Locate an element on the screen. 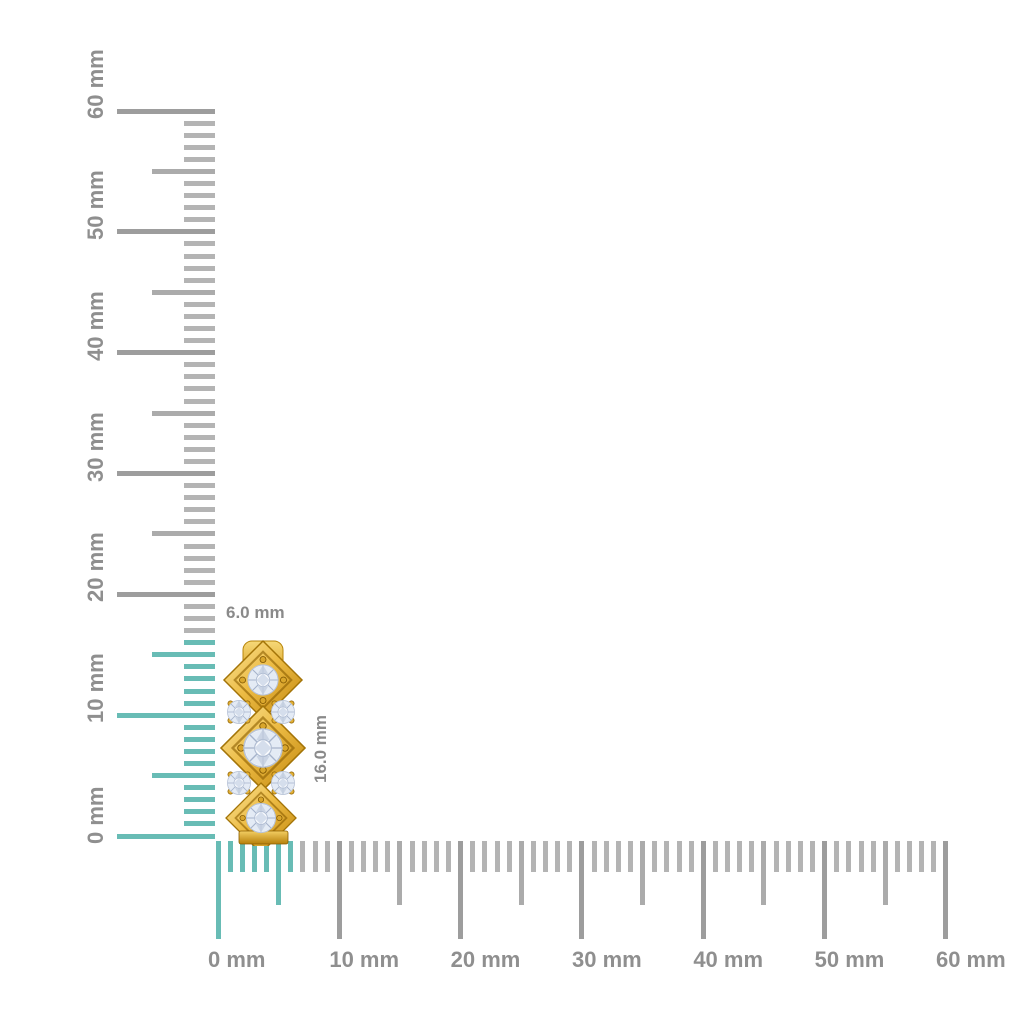  earring-image is located at coordinates (263, 742).